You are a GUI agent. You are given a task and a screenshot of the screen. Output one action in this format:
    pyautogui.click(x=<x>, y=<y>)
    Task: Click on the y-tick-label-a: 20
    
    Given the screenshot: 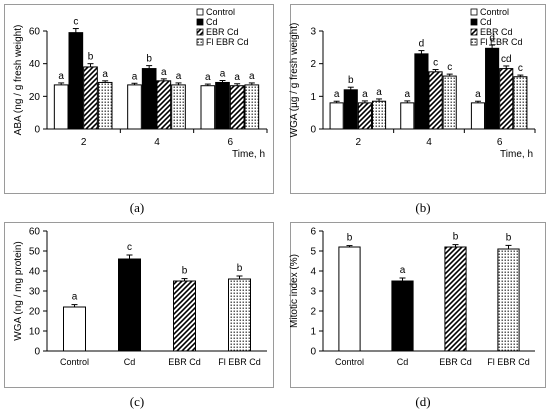 What is the action you would take?
    pyautogui.click(x=35, y=97)
    